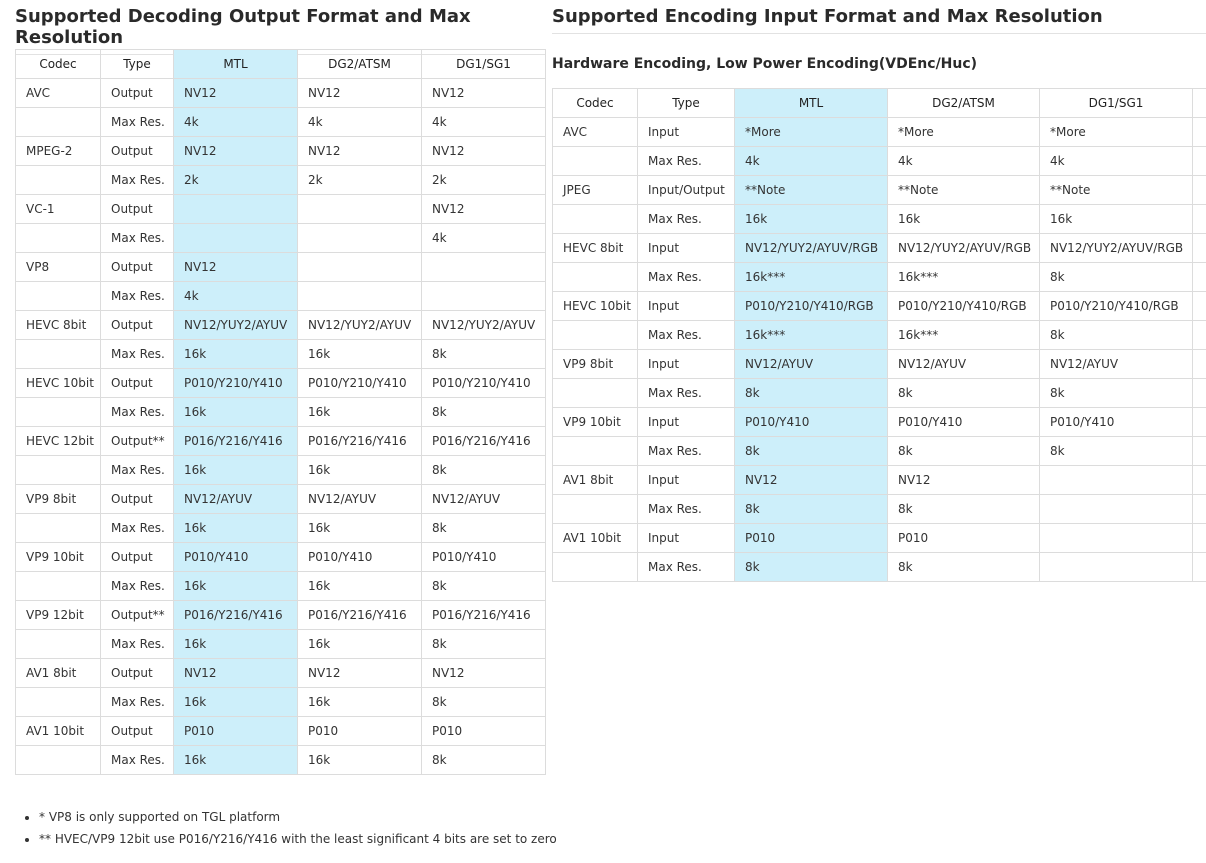  What do you see at coordinates (58, 557) in the screenshot?
I see `cell: VP9 10bit` at bounding box center [58, 557].